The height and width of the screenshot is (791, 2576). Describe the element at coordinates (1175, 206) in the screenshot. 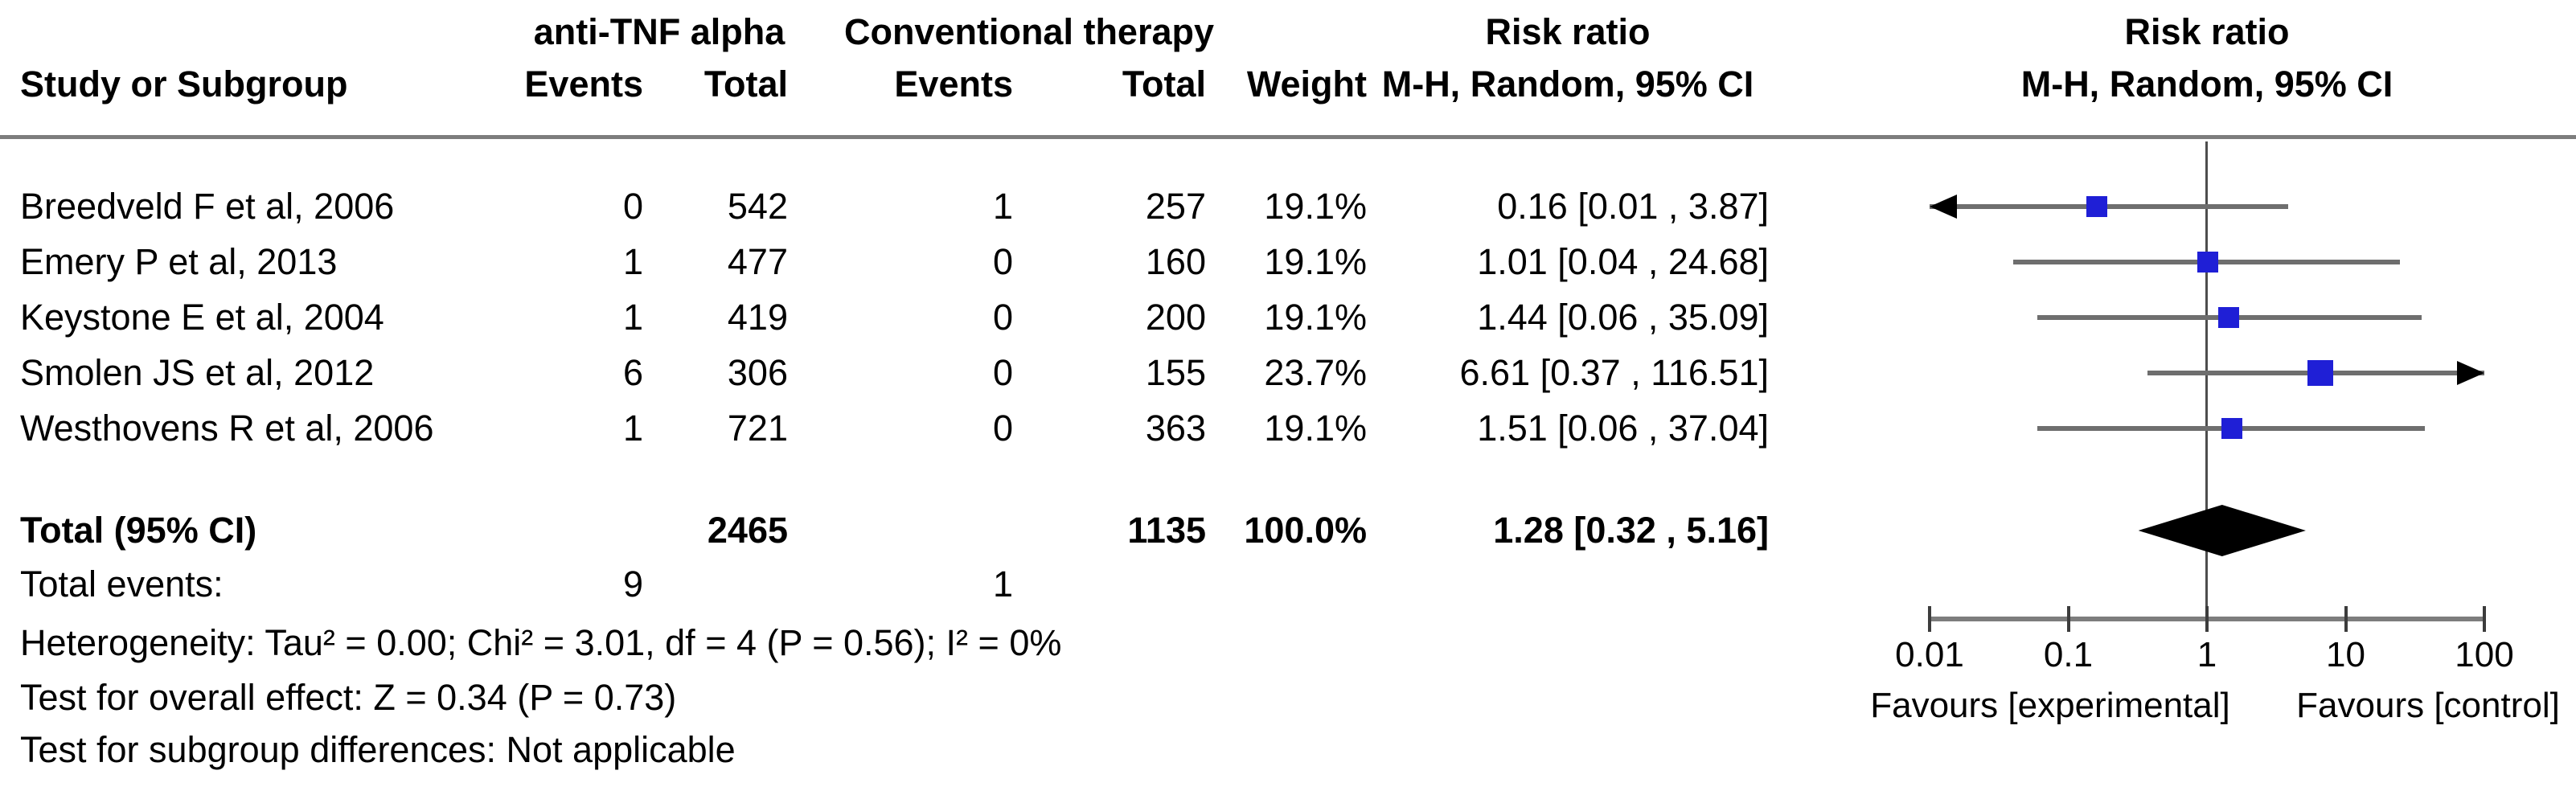

I see `total-control-cell: 257` at that location.